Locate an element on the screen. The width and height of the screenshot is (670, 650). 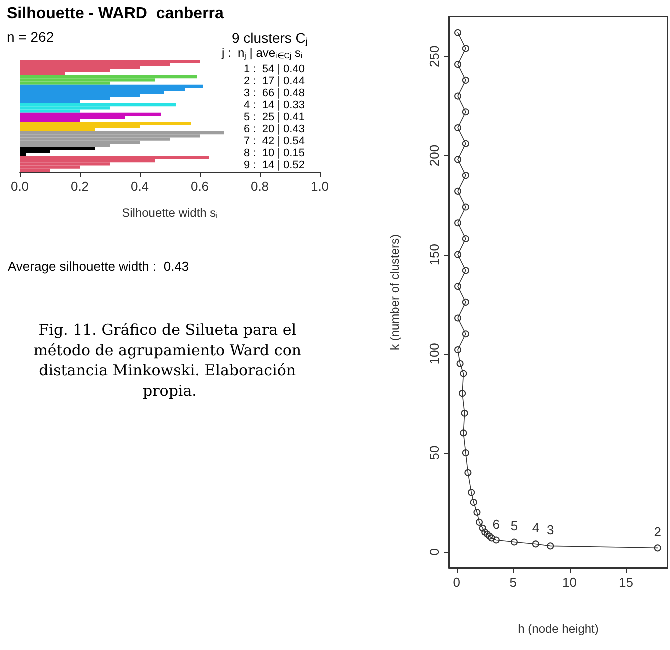
chart-subtitle: n = 262 is located at coordinates (30, 37).